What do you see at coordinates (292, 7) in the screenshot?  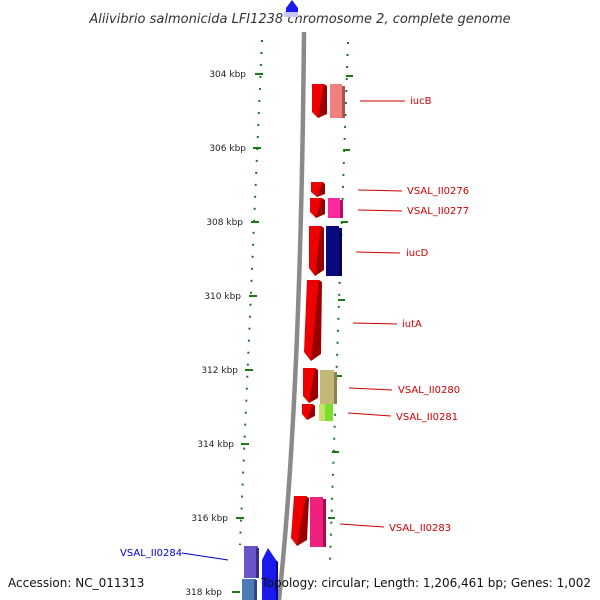 I see `gene-arrow-partial-top` at bounding box center [292, 7].